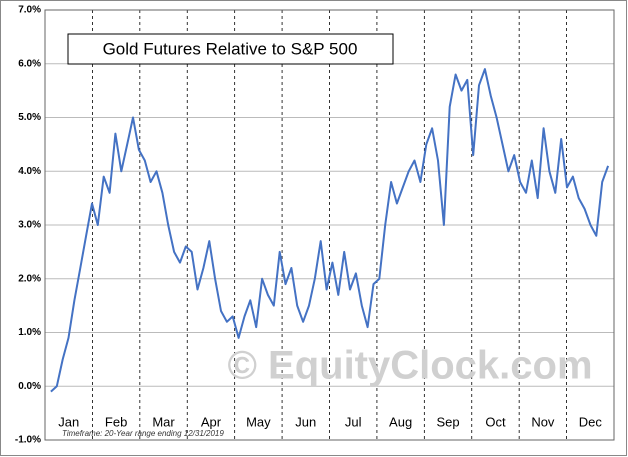 This screenshot has width=628, height=457. What do you see at coordinates (400, 421) in the screenshot?
I see `x-tick-label: Aug` at bounding box center [400, 421].